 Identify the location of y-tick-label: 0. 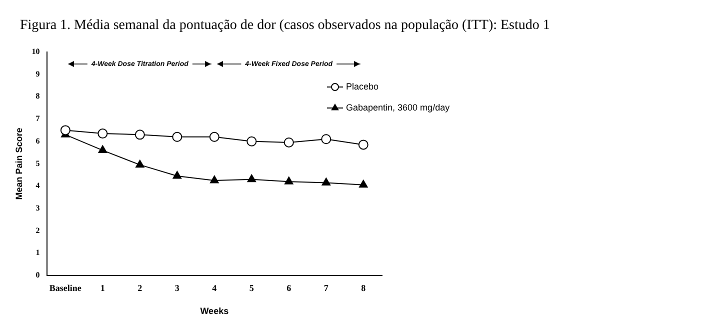
(38, 275).